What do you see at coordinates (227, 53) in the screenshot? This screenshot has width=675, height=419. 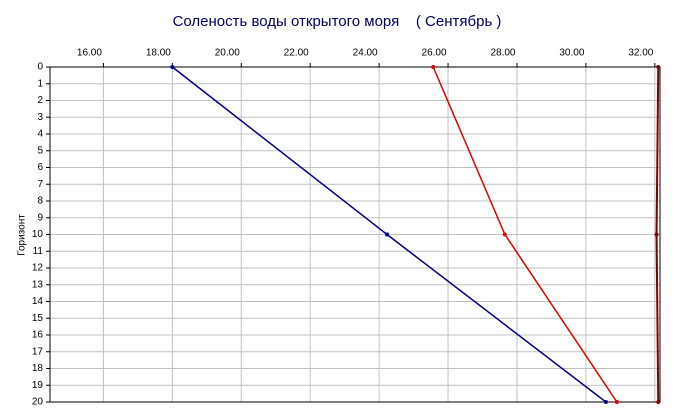 I see `x-tick-label: 20.00` at bounding box center [227, 53].